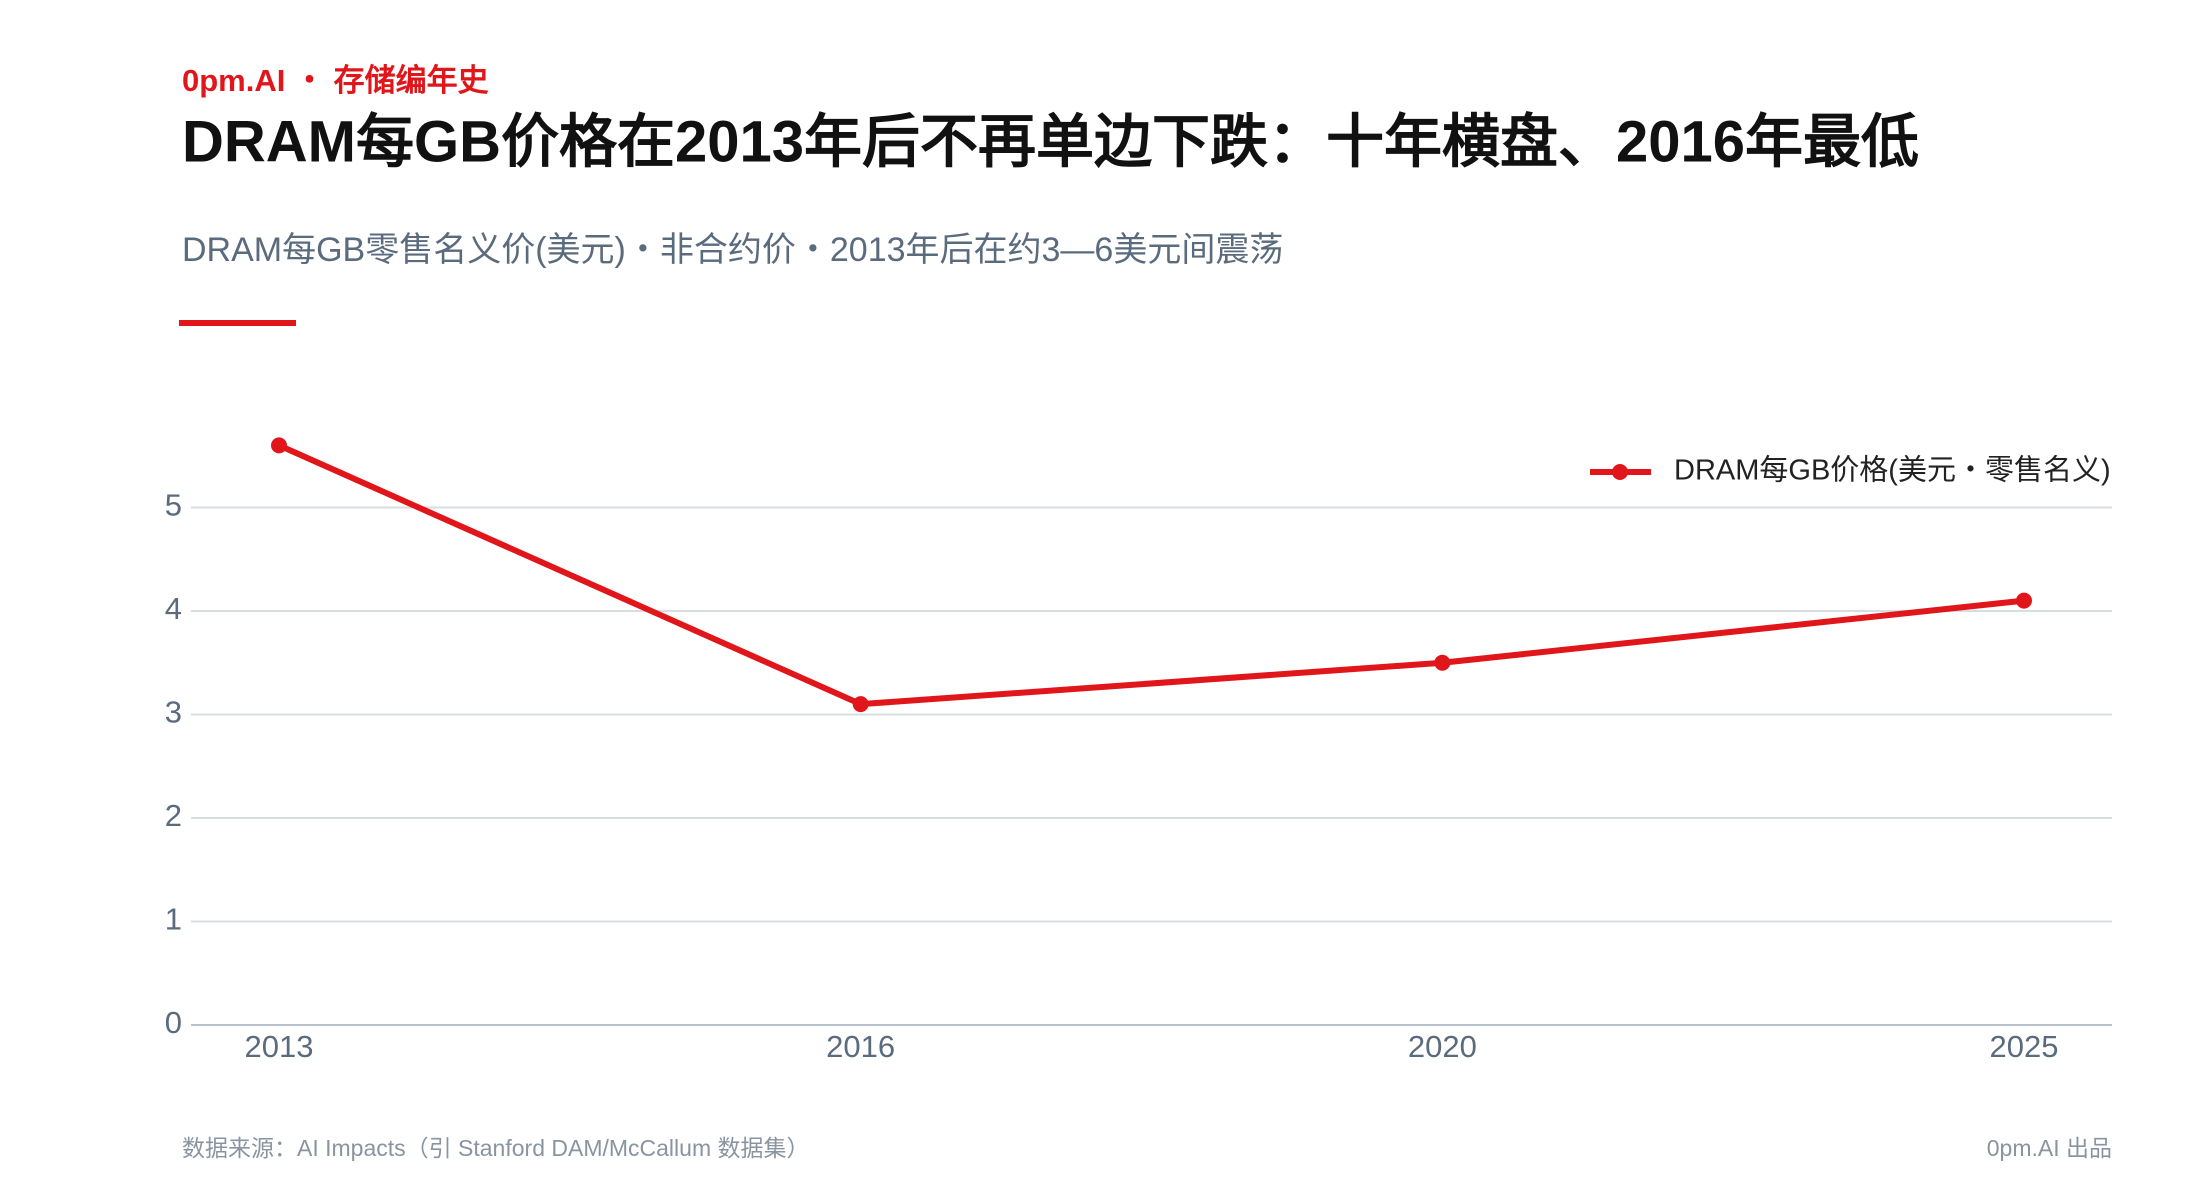 Image resolution: width=2200 pixels, height=1200 pixels. Describe the element at coordinates (173, 1022) in the screenshot. I see `y-tick-label: 0` at that location.